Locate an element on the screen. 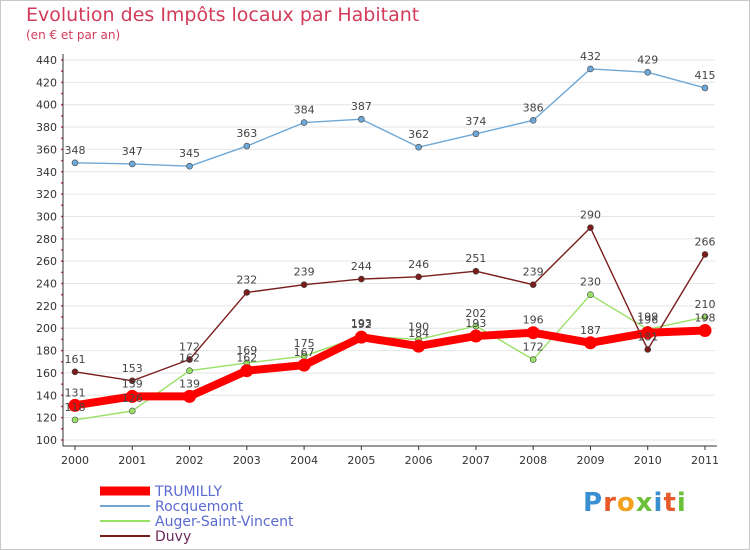  x-tick-label: 2008 is located at coordinates (533, 460).